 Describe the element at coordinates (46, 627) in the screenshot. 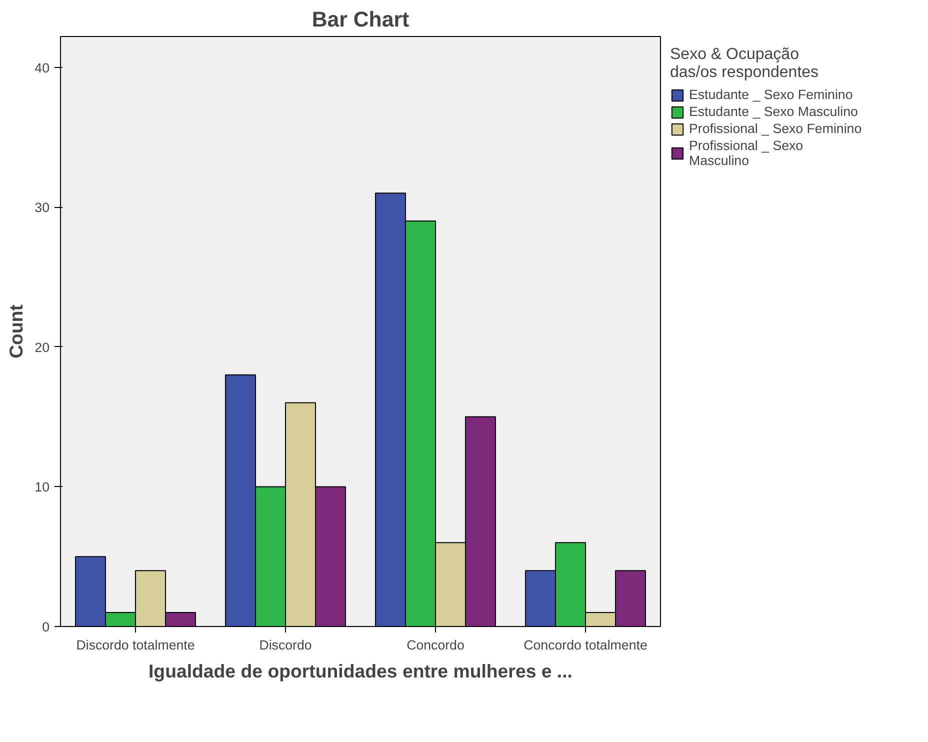

I see `y-tick-label: 0` at that location.